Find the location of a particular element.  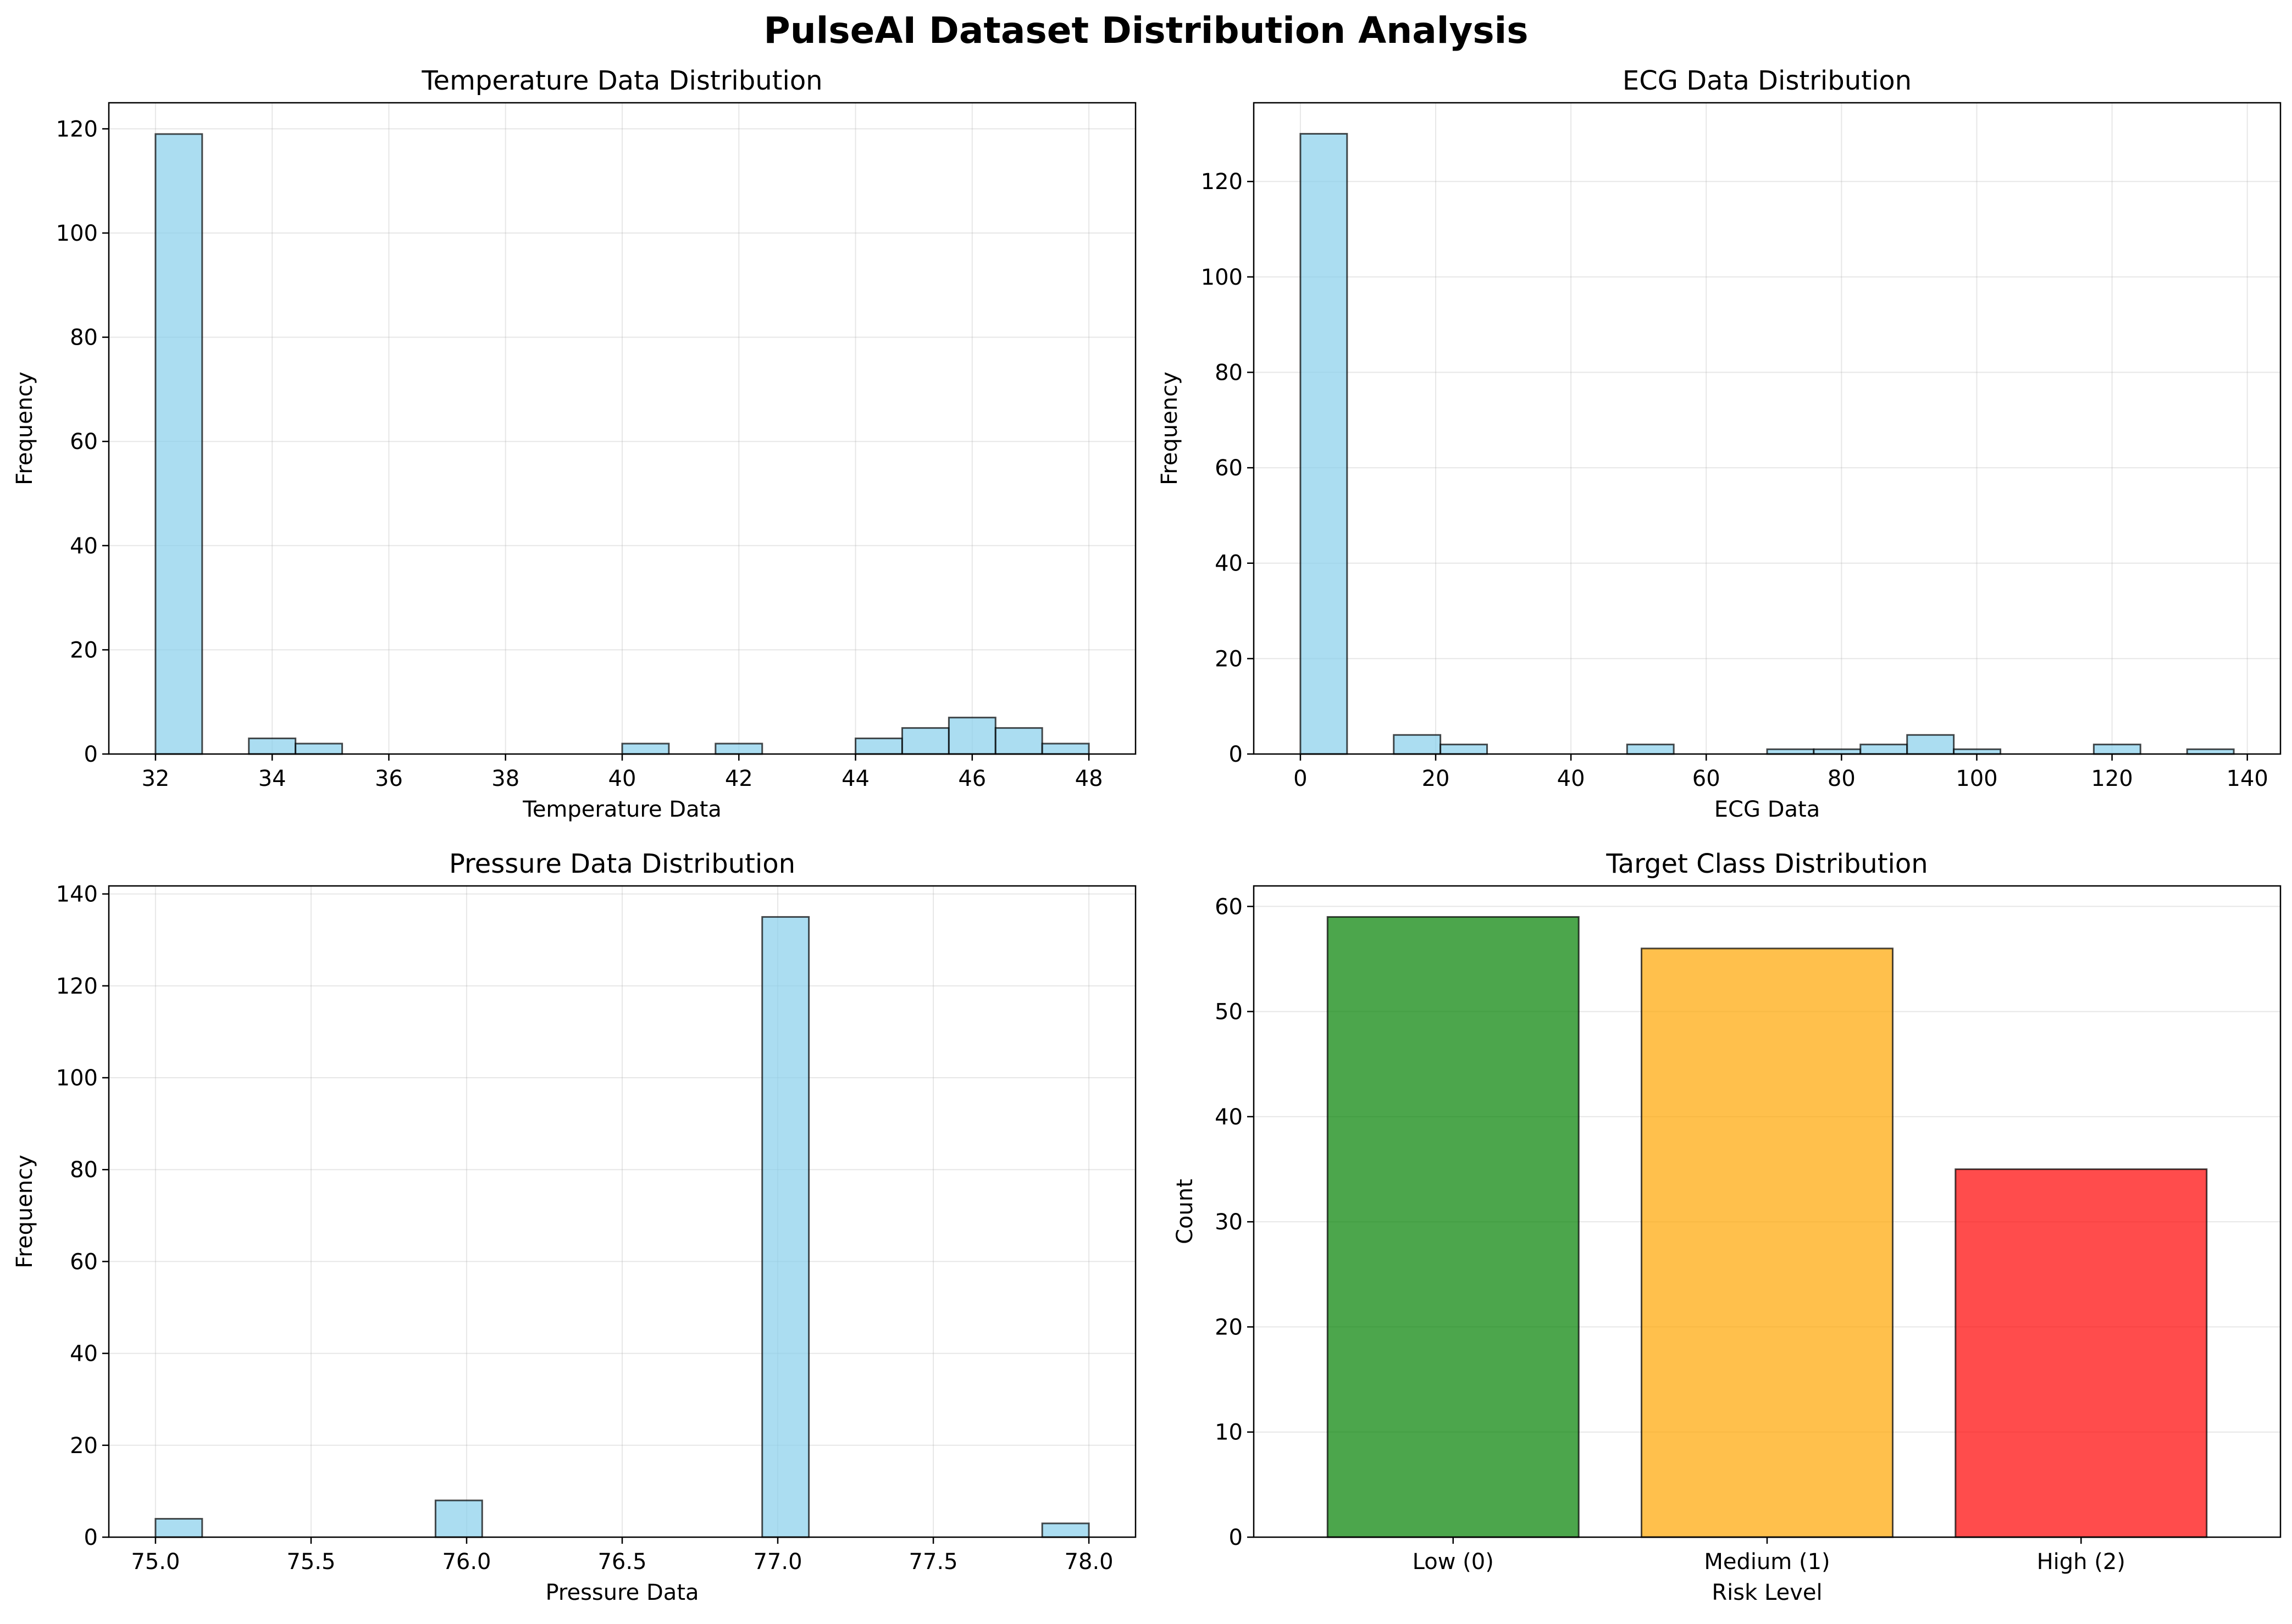

subplot-title: Temperature Data Distribution is located at coordinates (621, 80).